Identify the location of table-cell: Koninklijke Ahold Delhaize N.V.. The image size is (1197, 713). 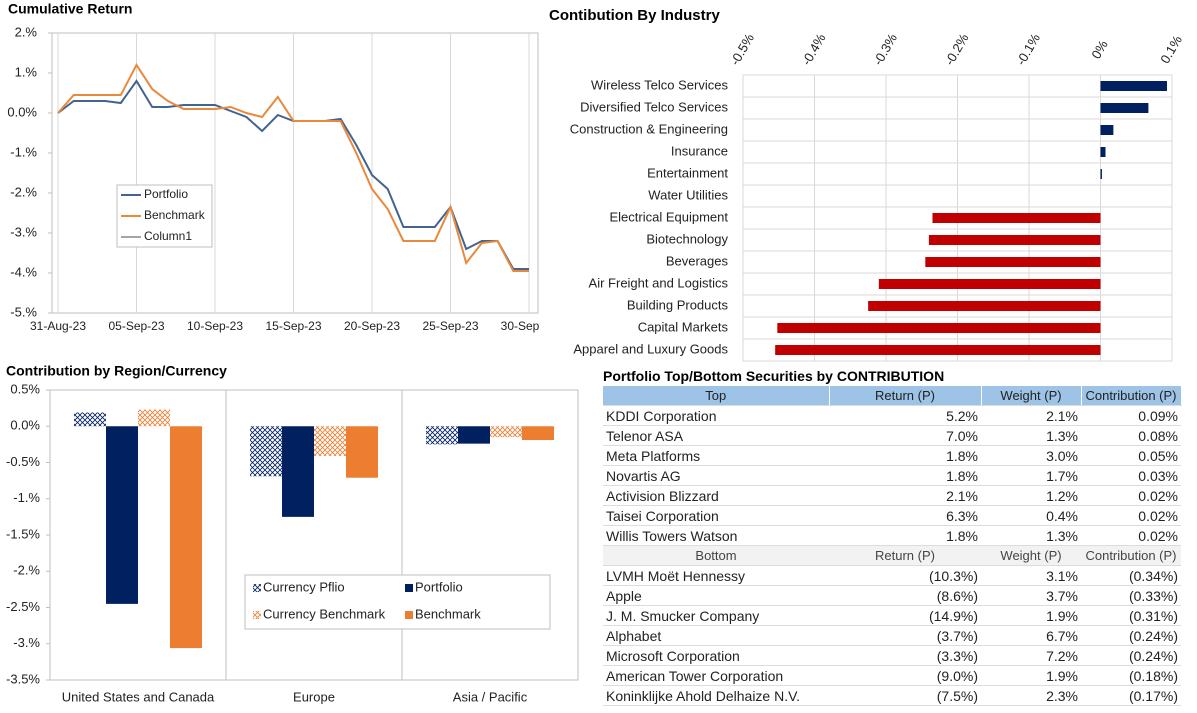
(716, 695).